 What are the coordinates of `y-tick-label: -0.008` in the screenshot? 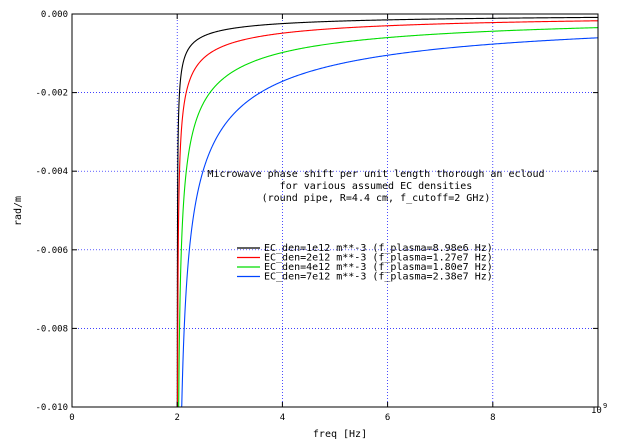 It's located at (51, 329).